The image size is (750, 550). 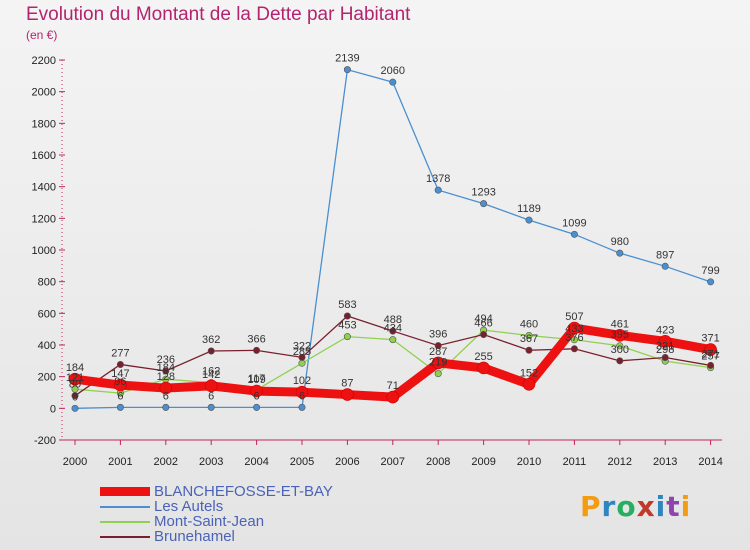 What do you see at coordinates (211, 372) in the screenshot?
I see `data-label: 162` at bounding box center [211, 372].